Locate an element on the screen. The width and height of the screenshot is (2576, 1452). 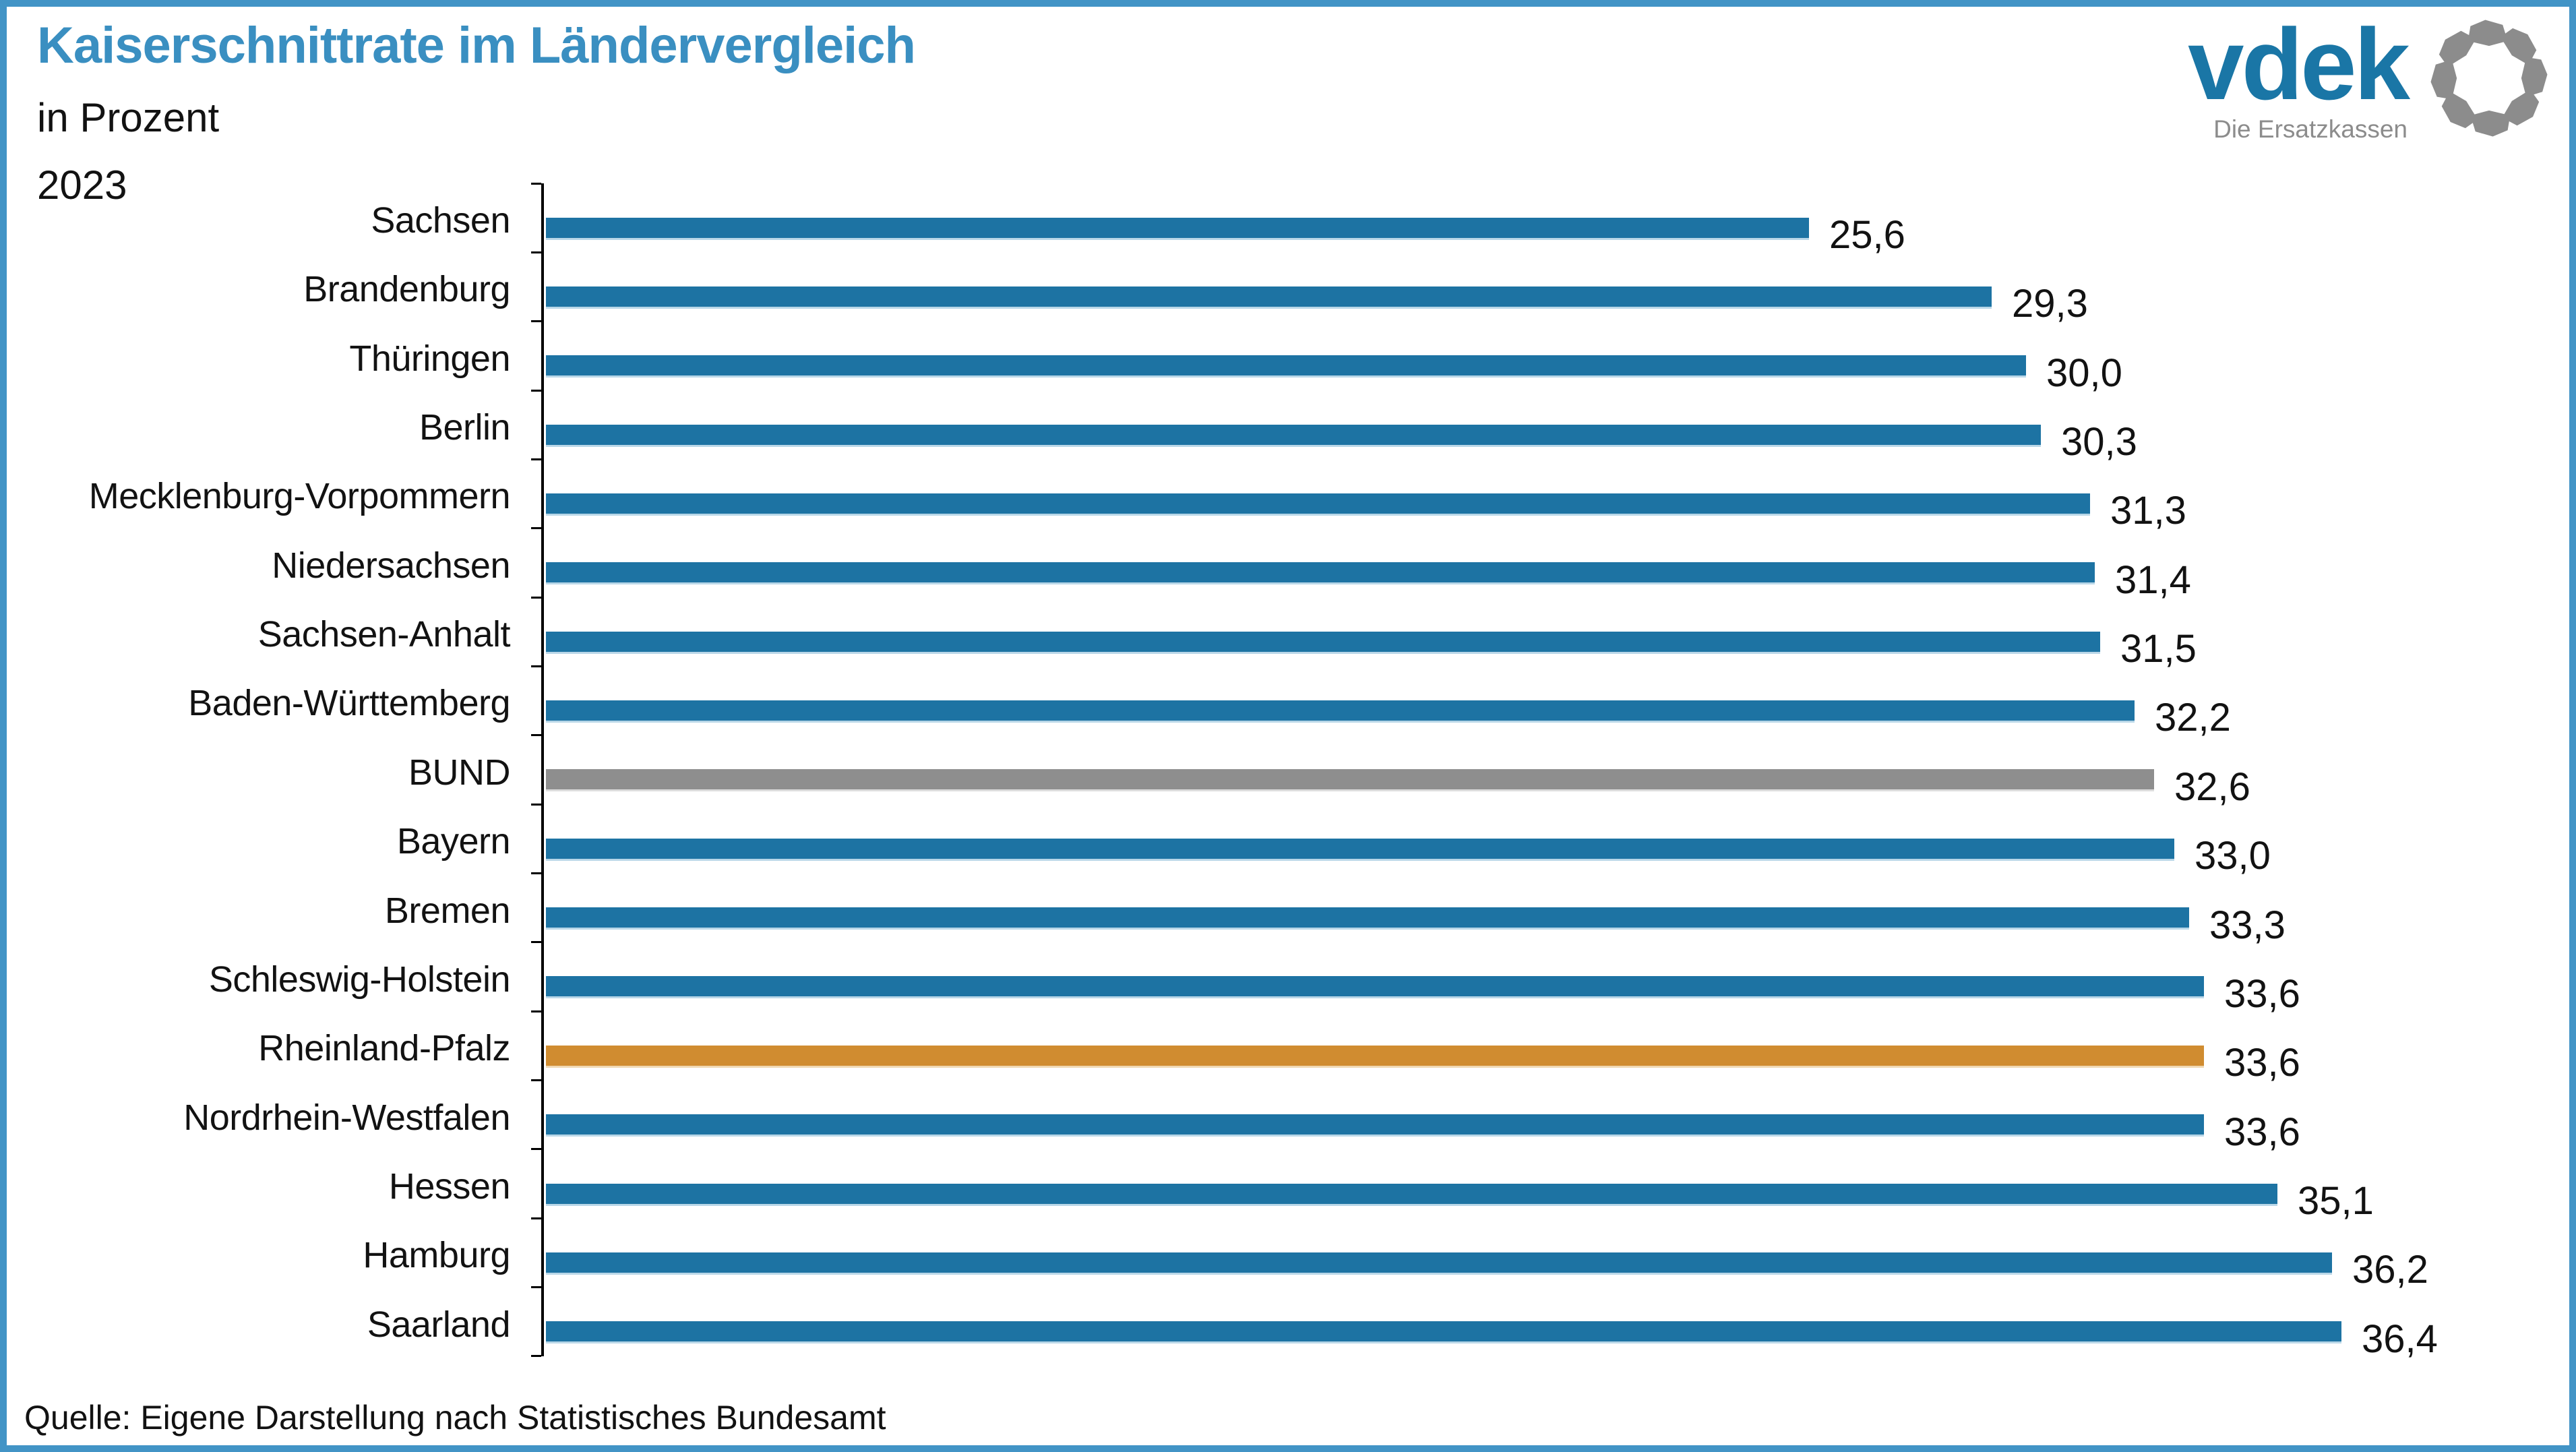
bar-row-sachsen: Sachsen 25,6 is located at coordinates (1288, 220).